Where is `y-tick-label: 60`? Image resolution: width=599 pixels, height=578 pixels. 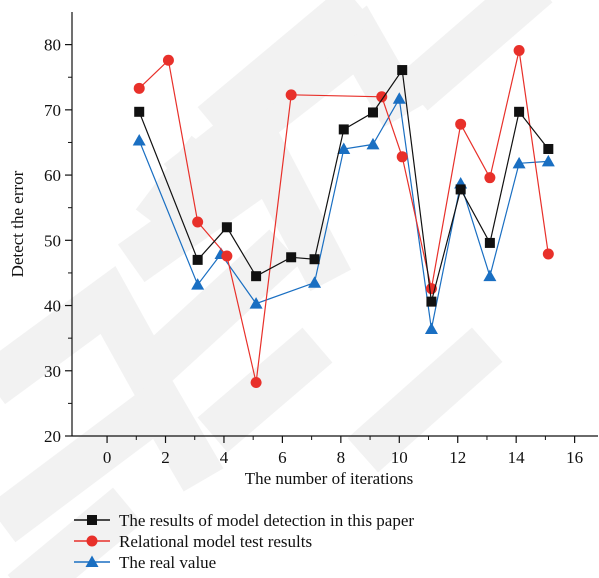
y-tick-label: 60 is located at coordinates (52, 175).